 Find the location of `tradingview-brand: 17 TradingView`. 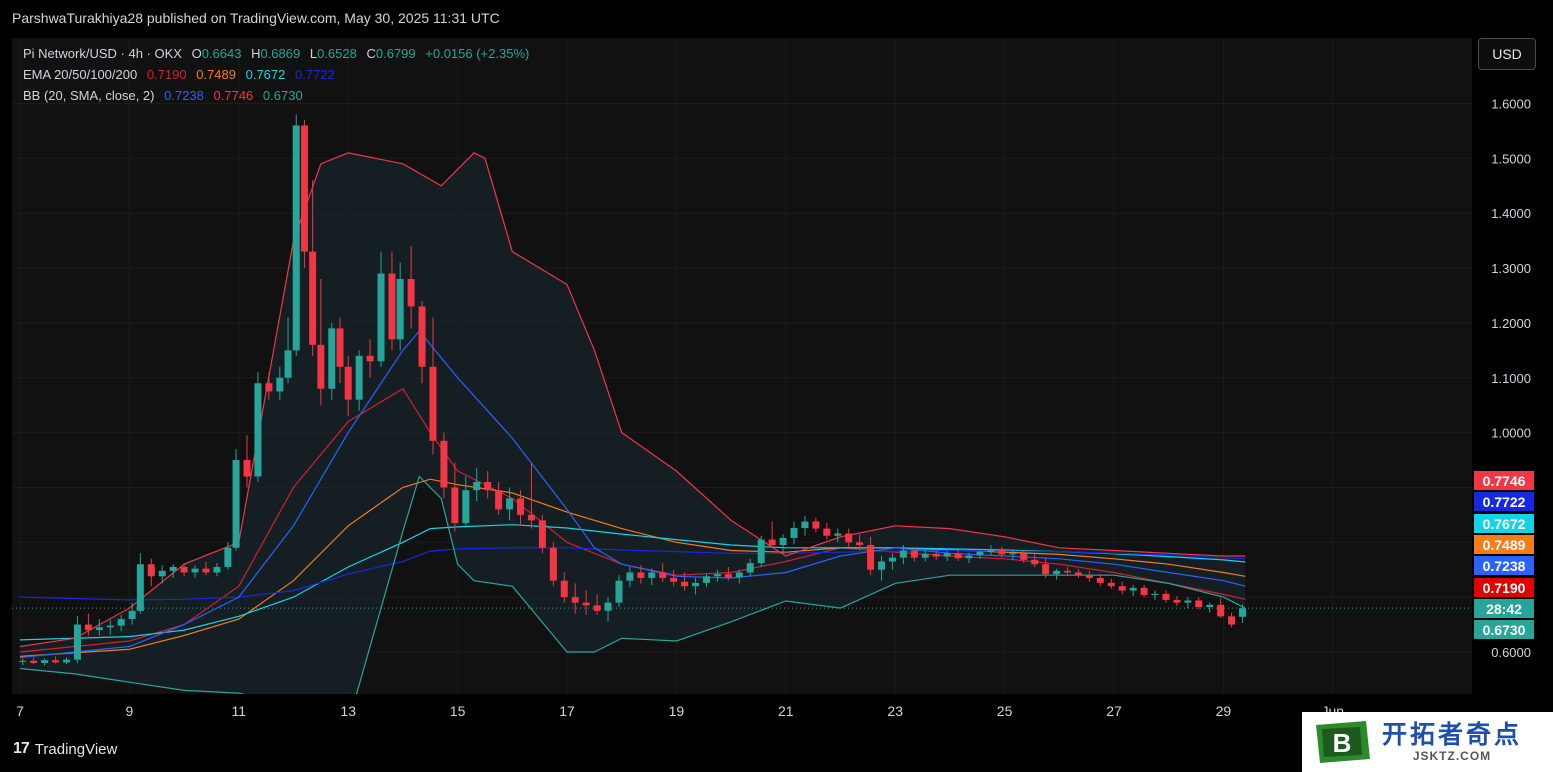

tradingview-brand: 17 TradingView is located at coordinates (65, 749).